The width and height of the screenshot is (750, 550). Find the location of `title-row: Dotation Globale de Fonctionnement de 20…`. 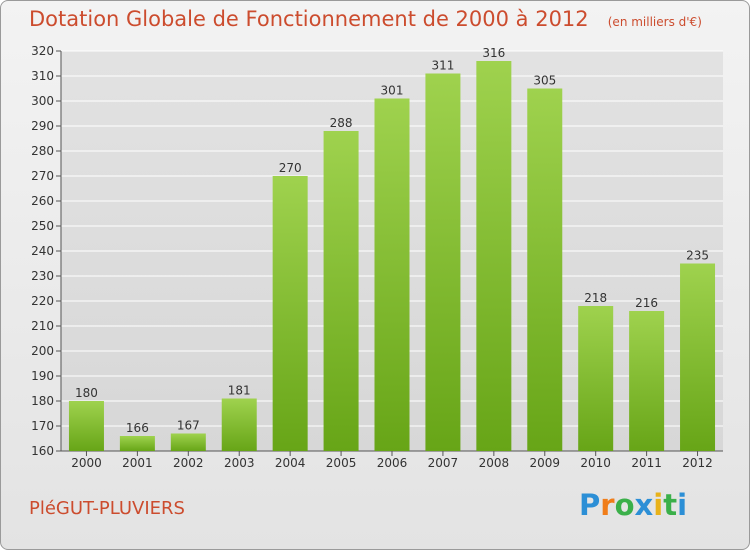

title-row: Dotation Globale de Fonctionnement de 20… is located at coordinates (365, 19).